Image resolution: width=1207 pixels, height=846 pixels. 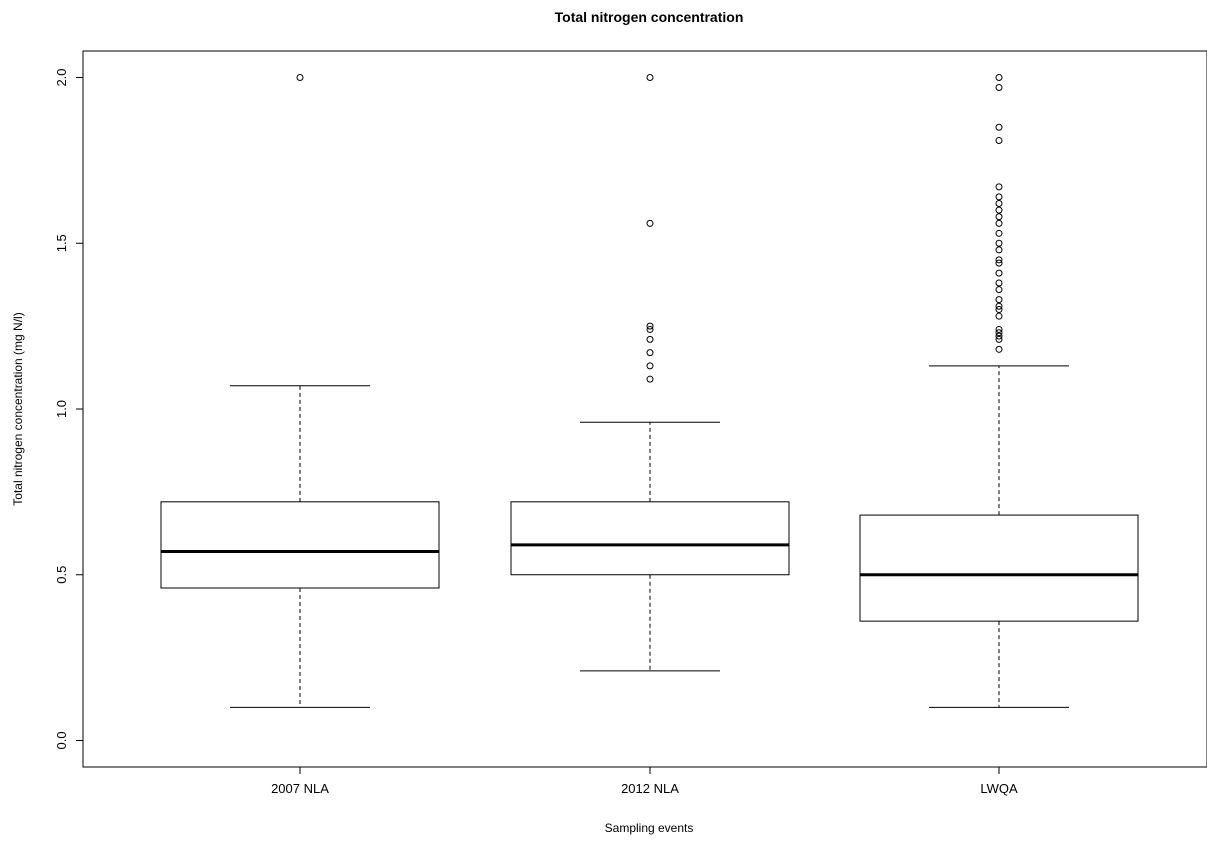 What do you see at coordinates (999, 788) in the screenshot?
I see `x-tick-label: LWQA` at bounding box center [999, 788].